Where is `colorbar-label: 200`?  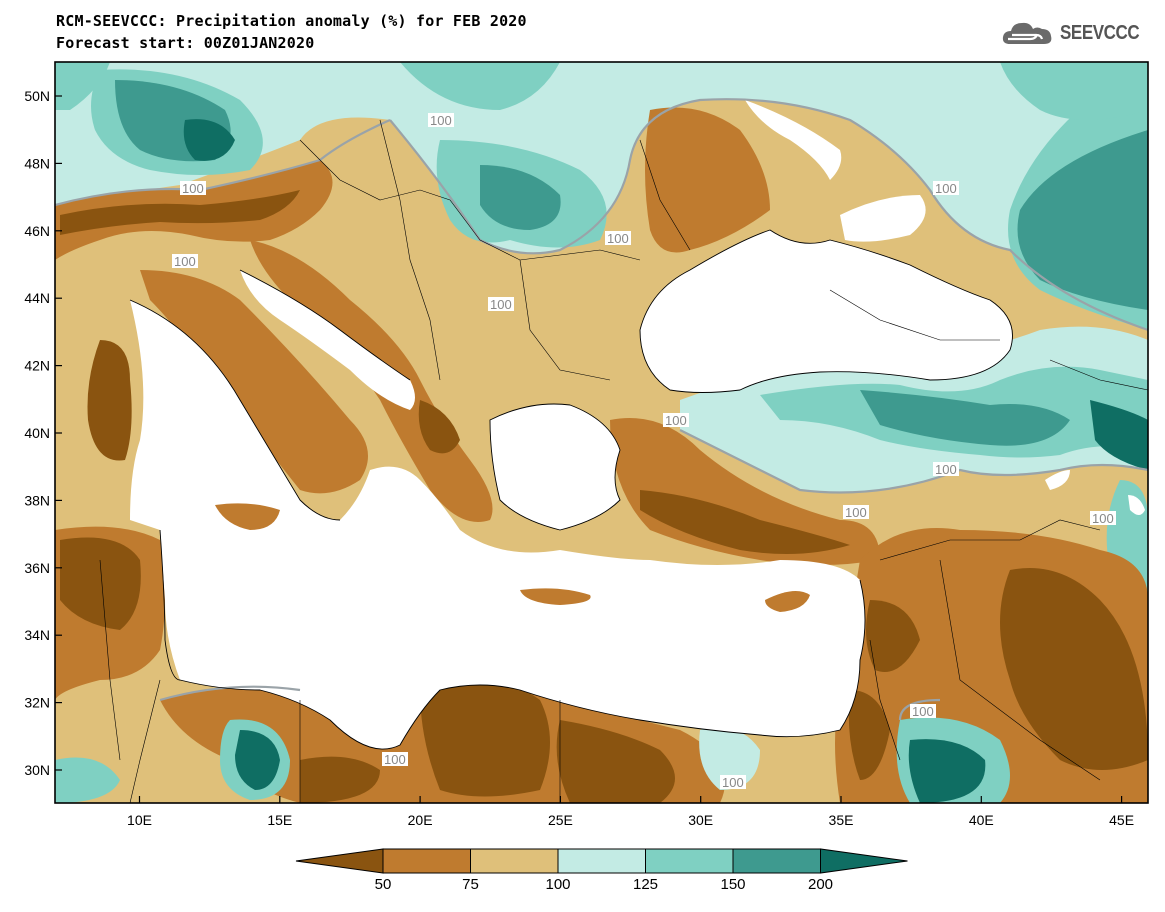 colorbar-label: 200 is located at coordinates (820, 884).